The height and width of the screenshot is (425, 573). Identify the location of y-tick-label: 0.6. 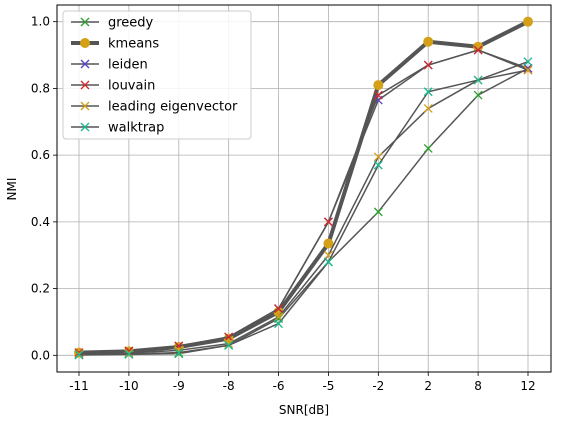
(40, 155).